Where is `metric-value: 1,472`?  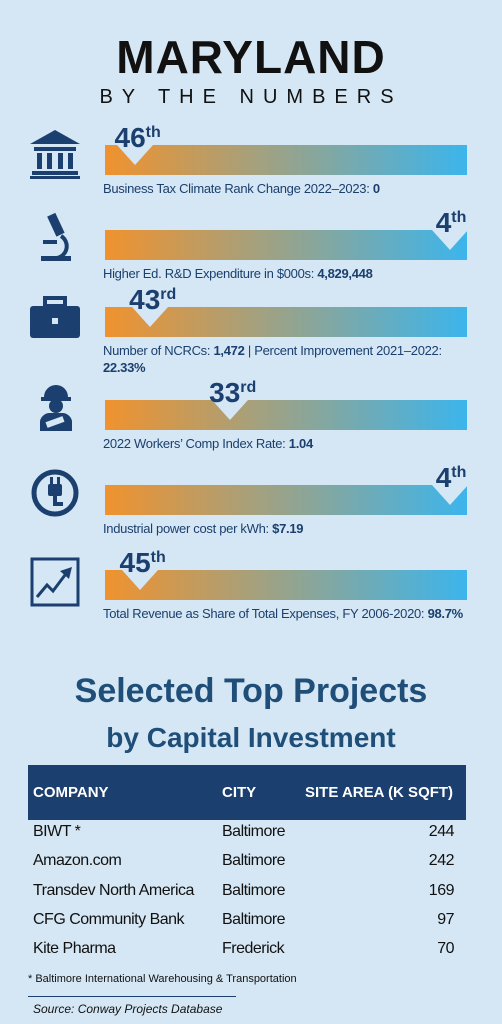 metric-value: 1,472 is located at coordinates (229, 350).